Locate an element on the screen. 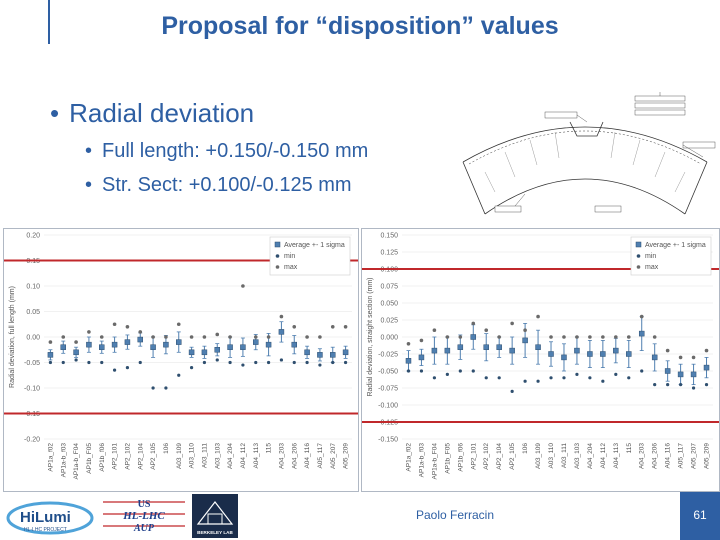  berkeley-lab-logo: BERKELEY LAB is located at coordinates (215, 516).